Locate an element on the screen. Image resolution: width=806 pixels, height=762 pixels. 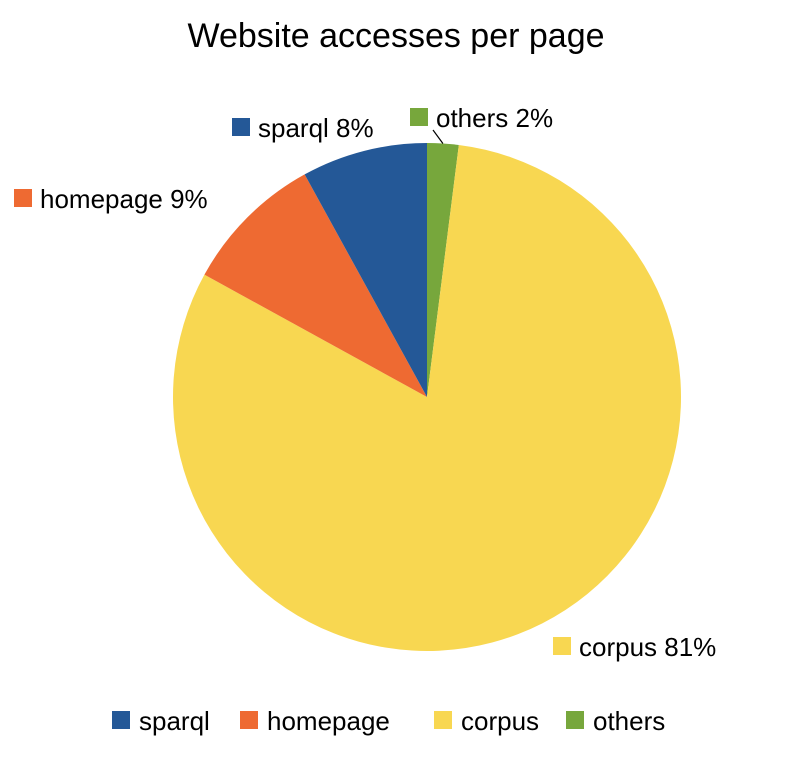
slice-label-corpus: corpus 81% is located at coordinates (634, 647).